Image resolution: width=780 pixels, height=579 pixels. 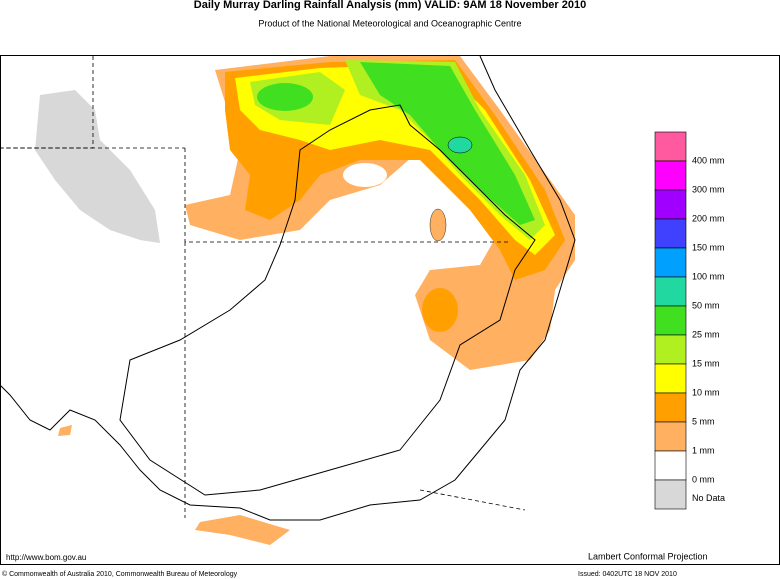 I want to click on legend-label: 0 mm, so click(x=703, y=479).